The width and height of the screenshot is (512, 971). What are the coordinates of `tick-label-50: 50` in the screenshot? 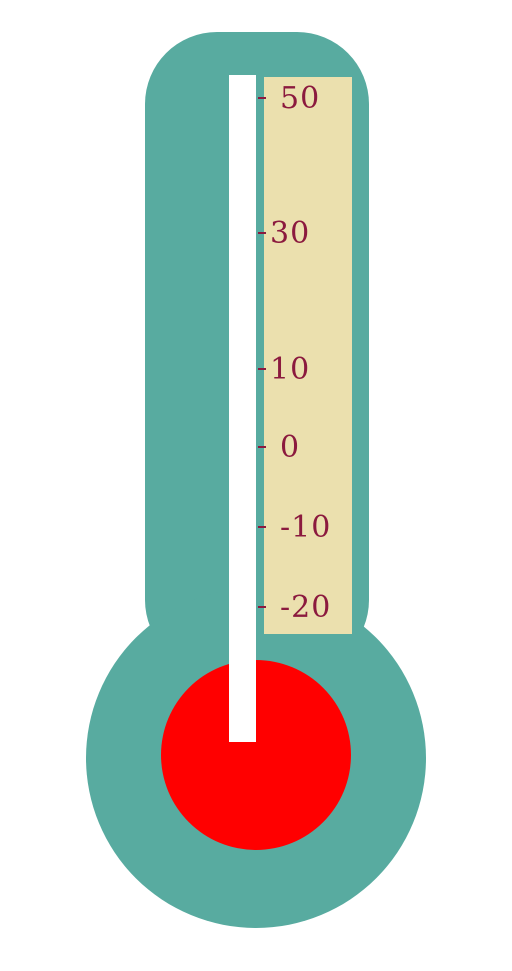 It's located at (300, 98).